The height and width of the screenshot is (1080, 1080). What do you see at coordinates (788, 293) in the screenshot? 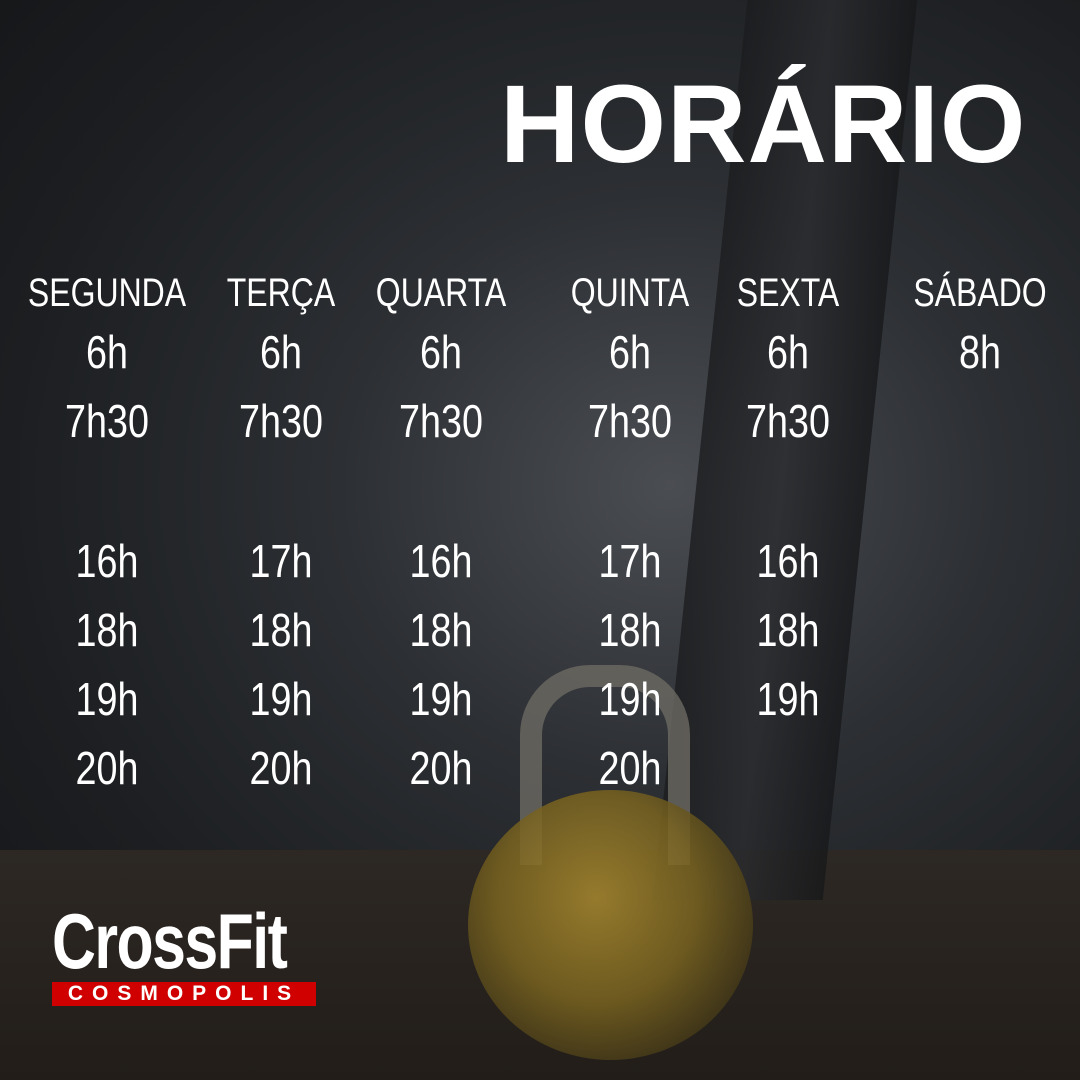
I see `day-label: SEXTA` at bounding box center [788, 293].